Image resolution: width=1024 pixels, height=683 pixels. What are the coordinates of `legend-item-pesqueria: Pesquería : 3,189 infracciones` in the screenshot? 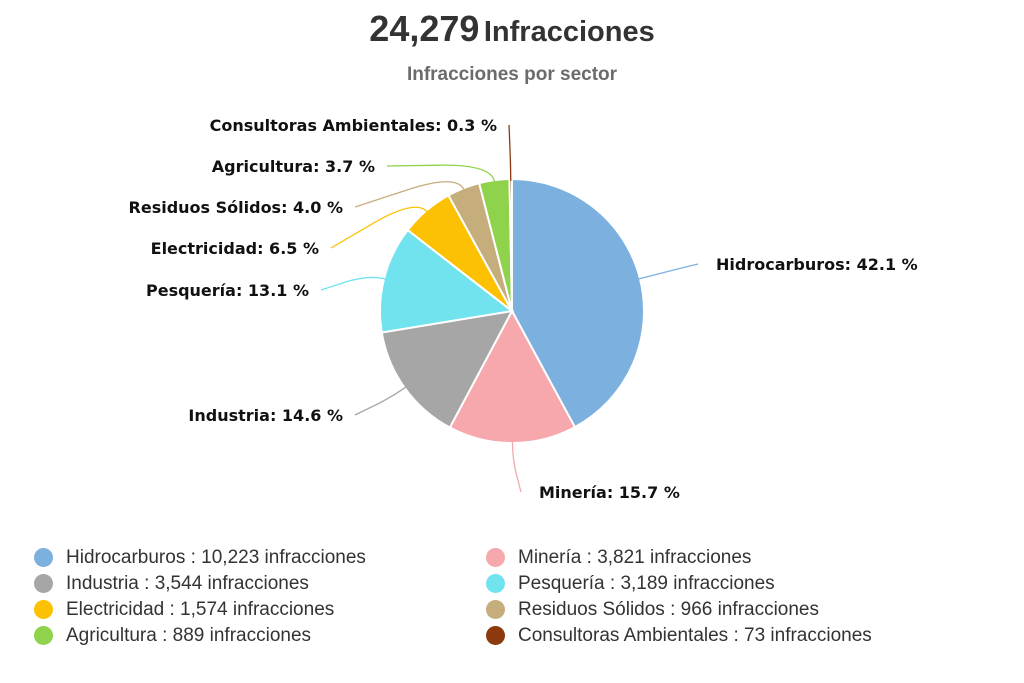 It's located at (726, 583).